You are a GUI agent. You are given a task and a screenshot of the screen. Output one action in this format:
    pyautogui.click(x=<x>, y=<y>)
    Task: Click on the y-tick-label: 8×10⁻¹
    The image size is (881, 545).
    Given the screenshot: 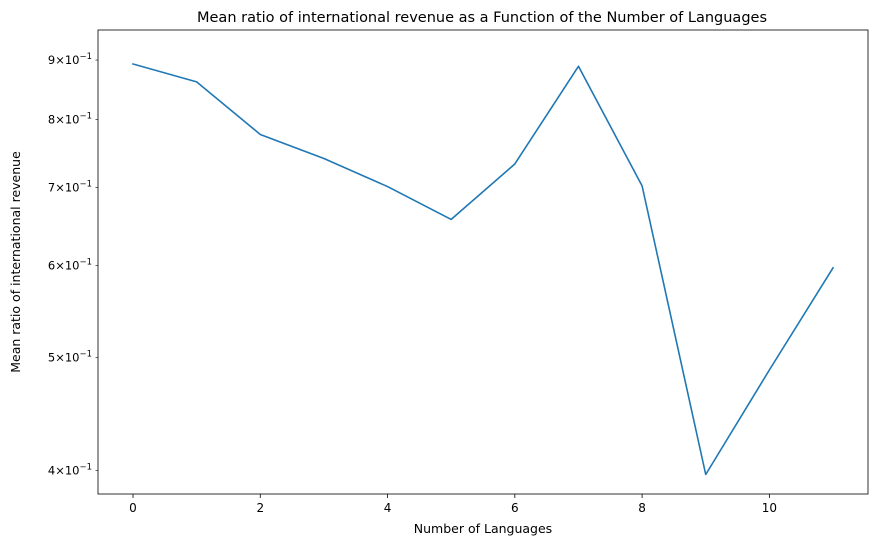 What is the action you would take?
    pyautogui.click(x=70, y=119)
    